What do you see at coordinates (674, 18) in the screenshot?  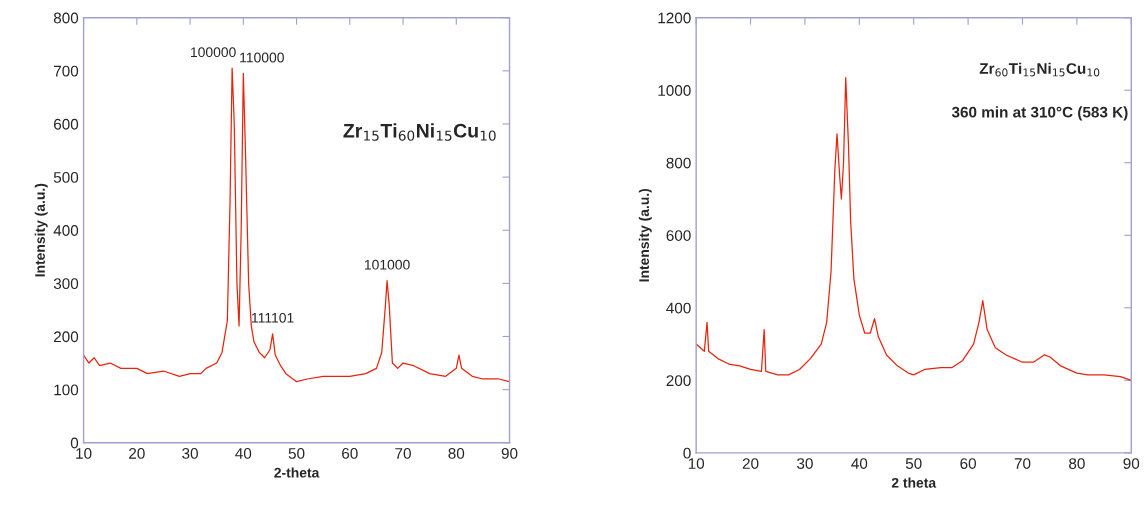 I see `y-tick-label: 1200` at bounding box center [674, 18].